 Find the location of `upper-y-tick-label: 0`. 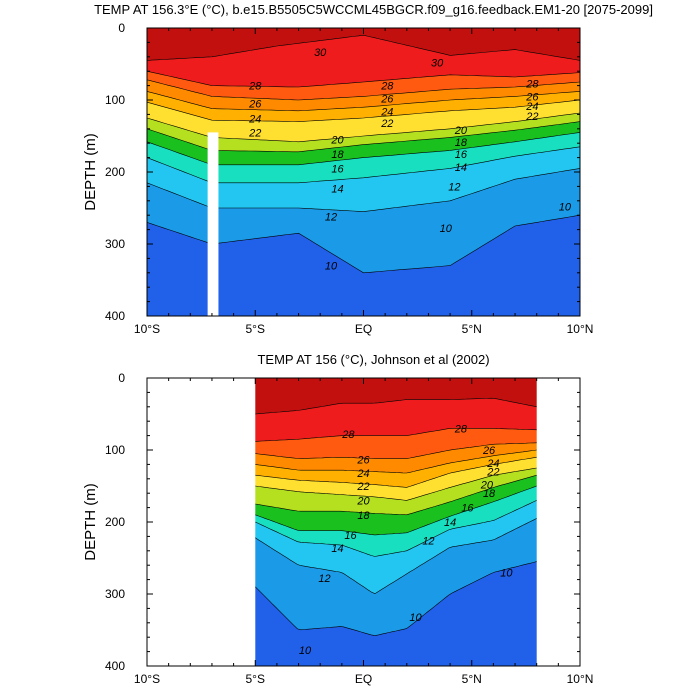

upper-y-tick-label: 0 is located at coordinates (121, 28).